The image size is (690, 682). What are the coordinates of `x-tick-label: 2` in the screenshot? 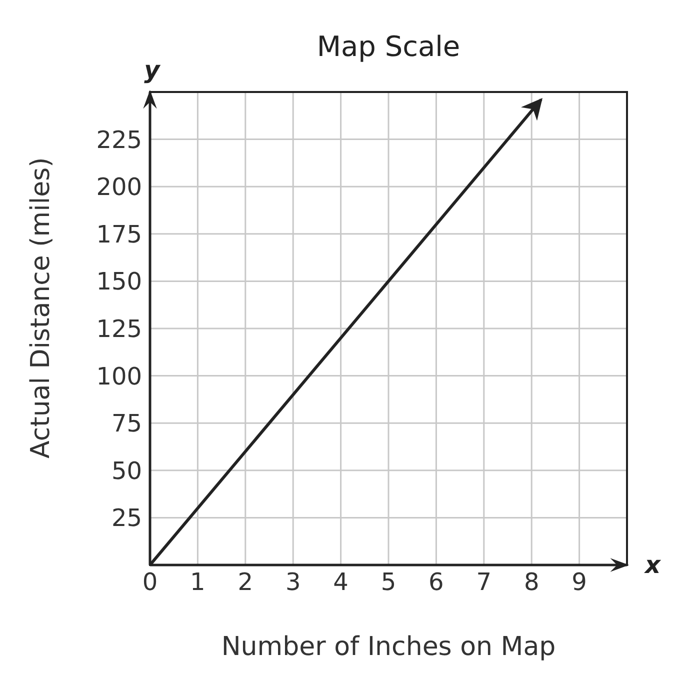 It's located at (246, 582).